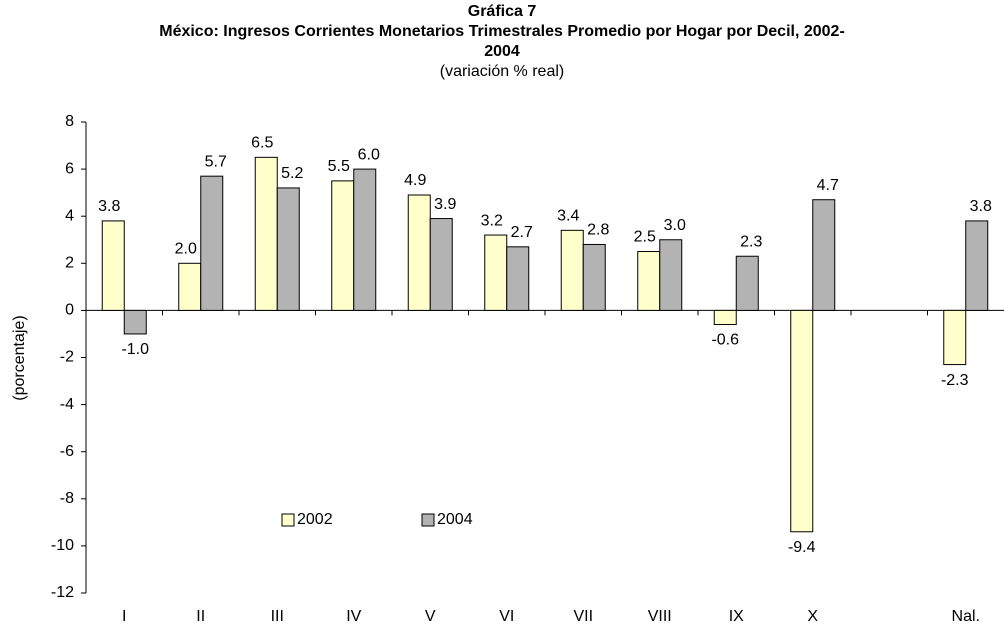  What do you see at coordinates (262, 143) in the screenshot?
I see `value-label: 6.5` at bounding box center [262, 143].